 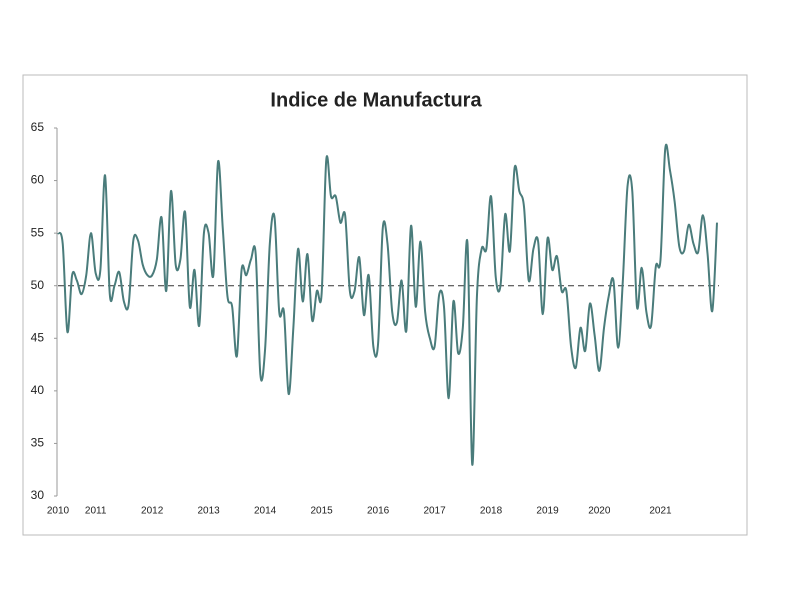 What do you see at coordinates (58, 511) in the screenshot?
I see `x-tick-label: 2010` at bounding box center [58, 511].